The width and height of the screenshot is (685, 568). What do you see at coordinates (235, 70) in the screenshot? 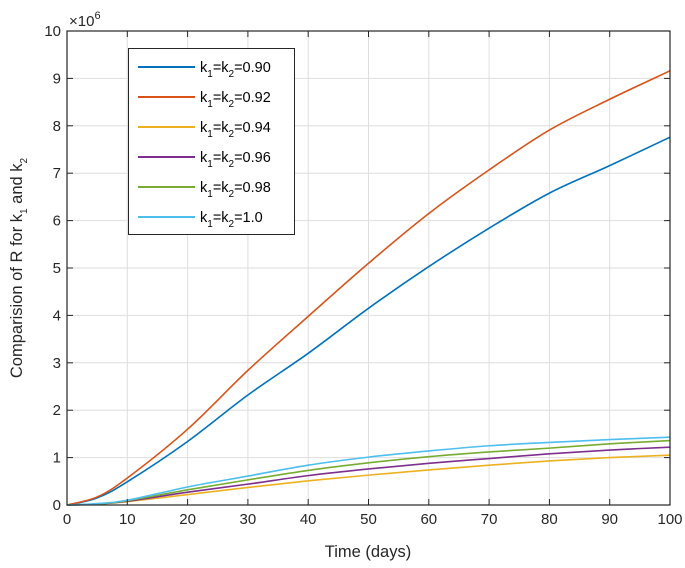
I see `legend-label: k1=k2=0.90` at bounding box center [235, 70].